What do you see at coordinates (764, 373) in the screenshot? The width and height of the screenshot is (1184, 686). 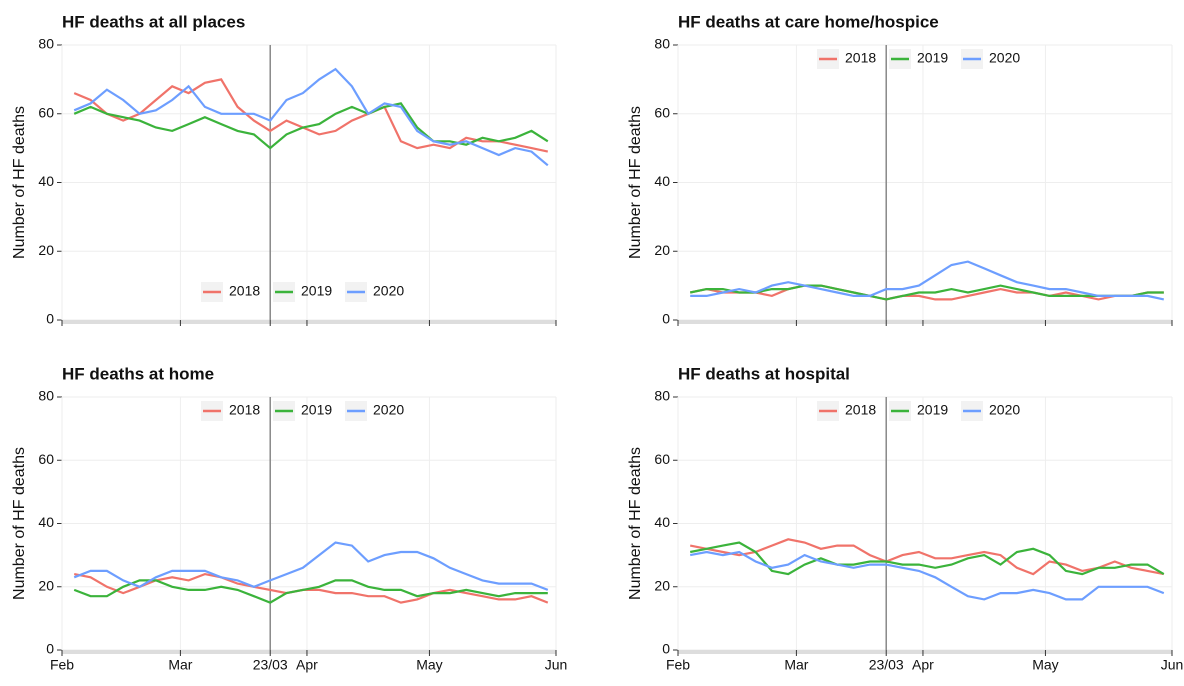 I see `chart-title: HF deaths at hospital` at bounding box center [764, 373].